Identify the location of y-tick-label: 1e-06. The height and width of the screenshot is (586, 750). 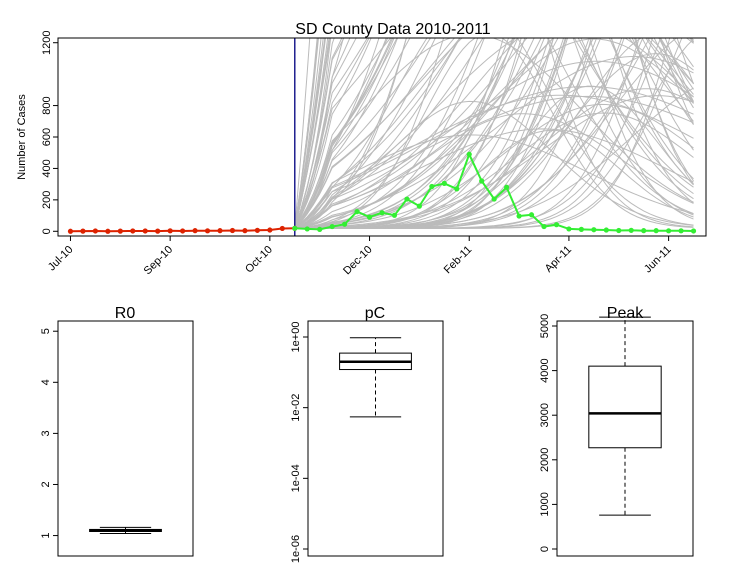
(296, 549).